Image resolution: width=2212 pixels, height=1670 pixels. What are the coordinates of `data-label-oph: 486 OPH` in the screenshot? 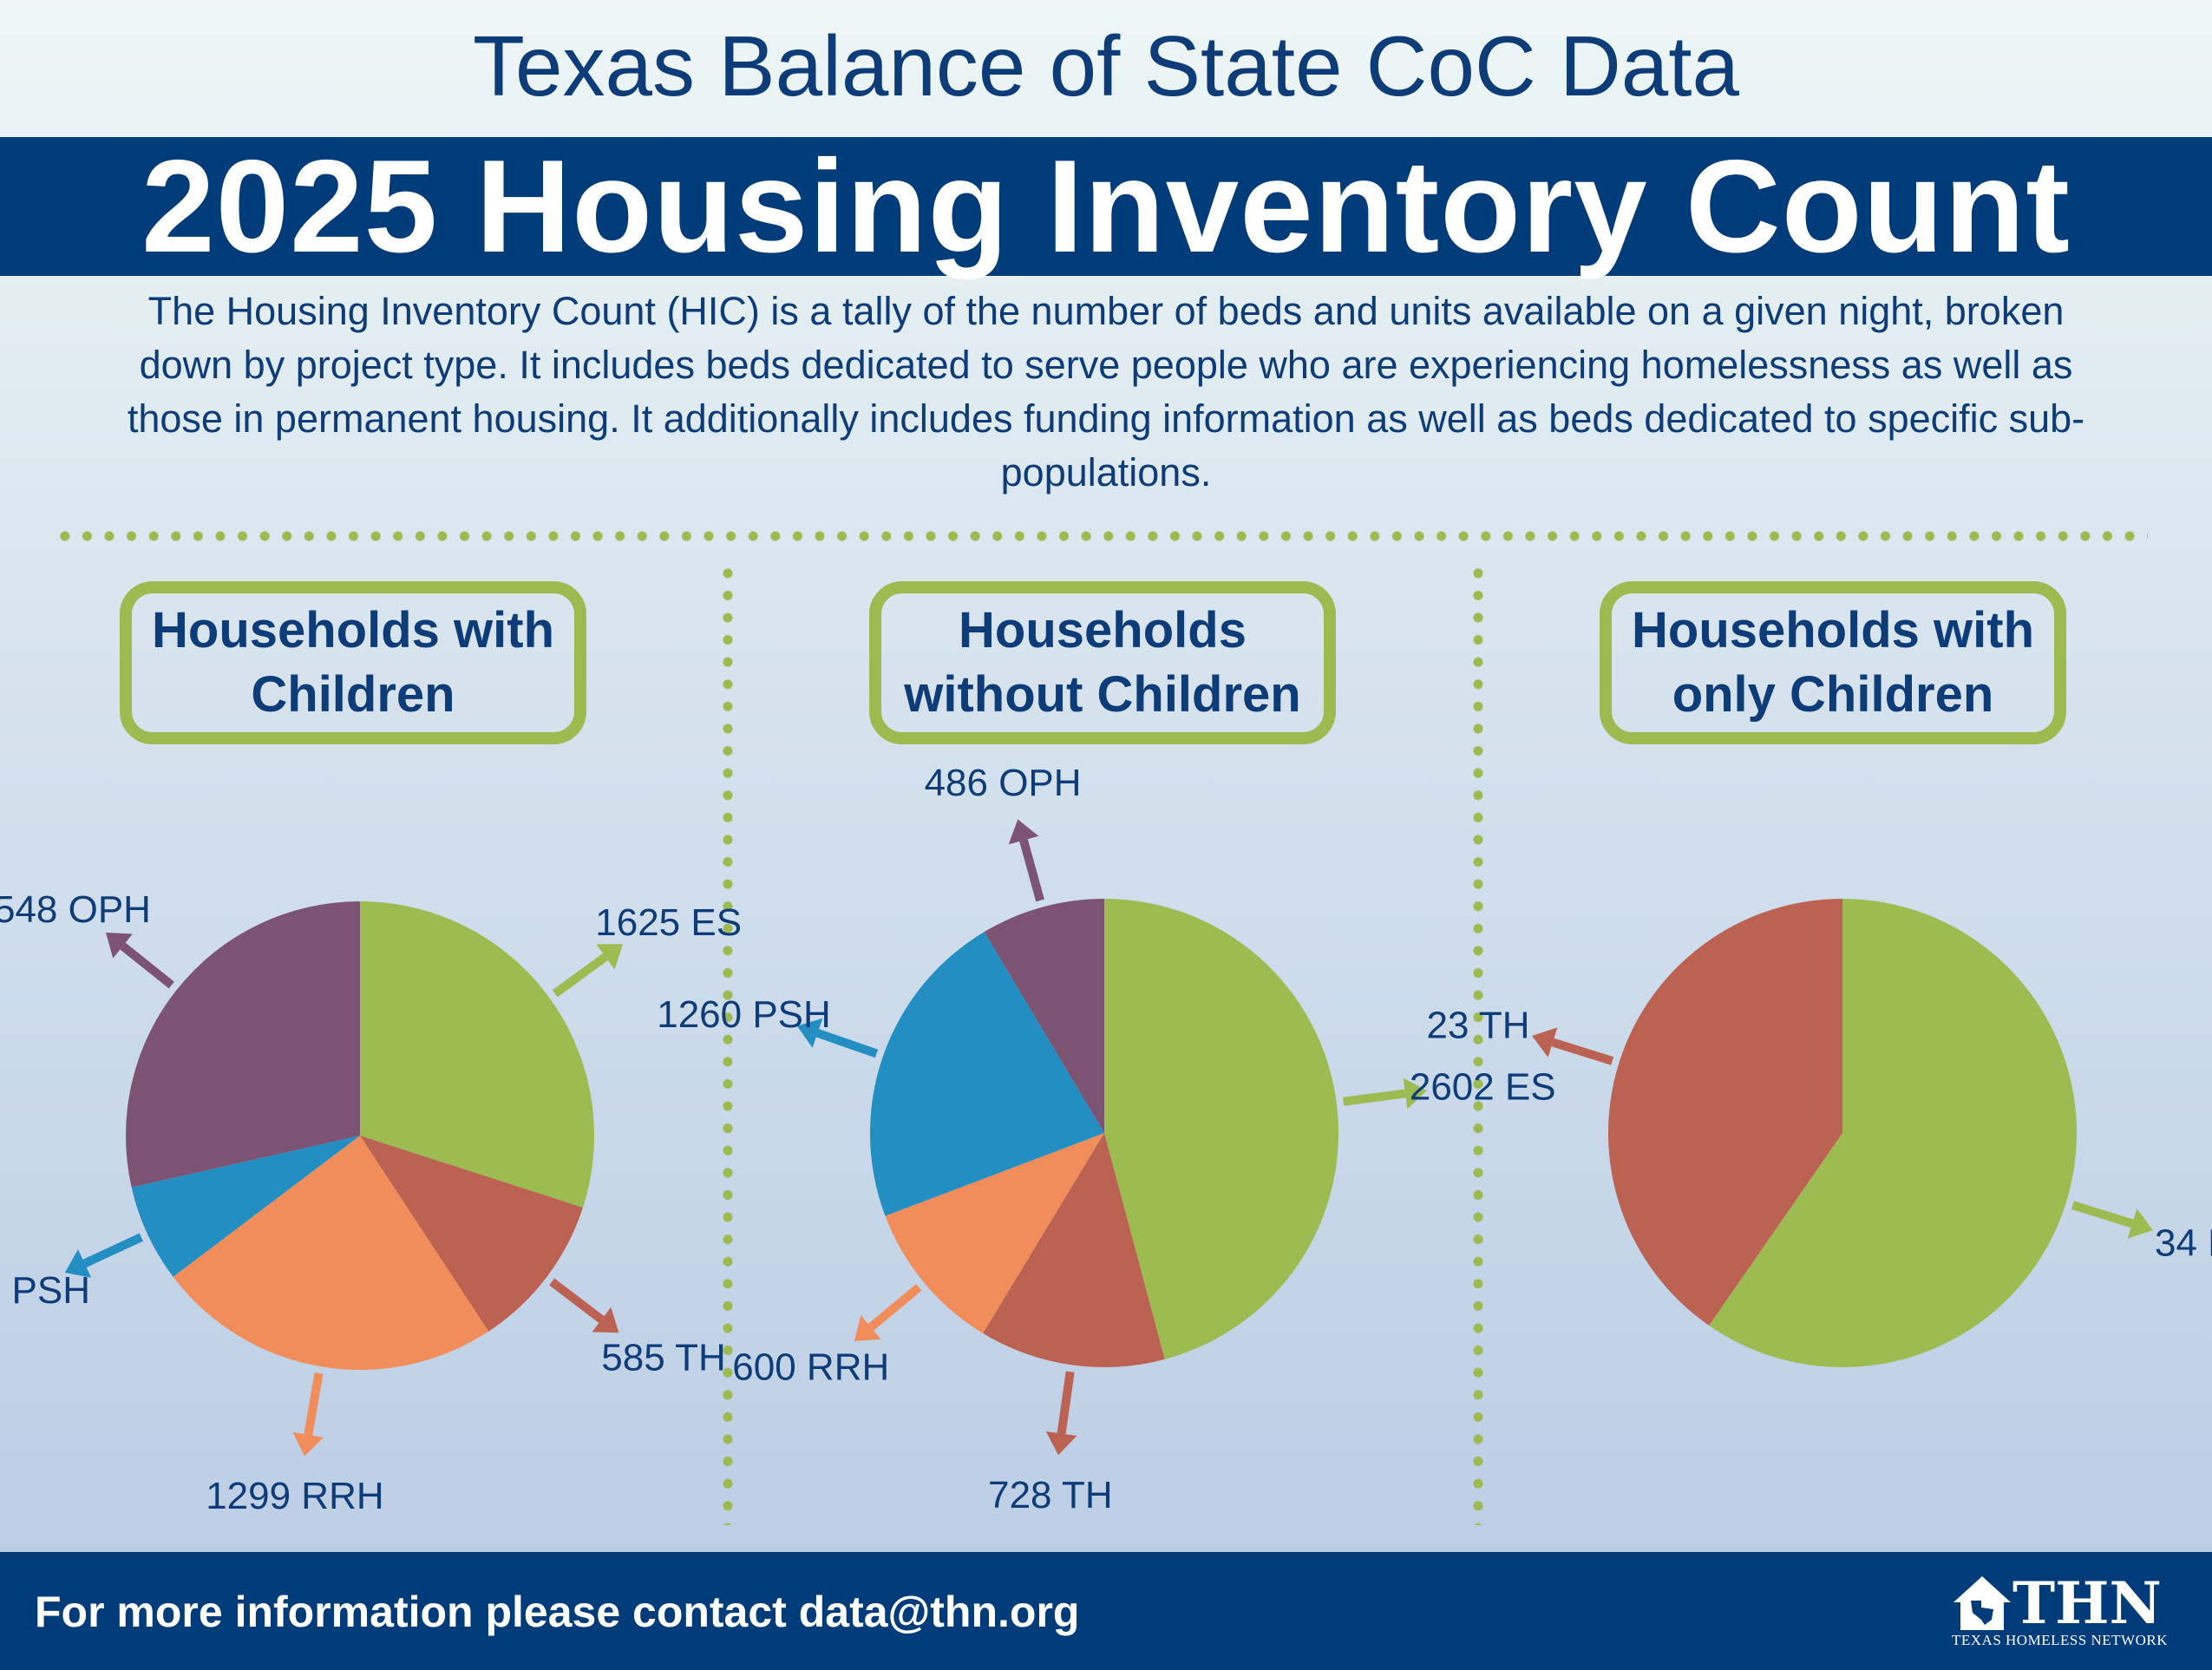 It's located at (1003, 783).